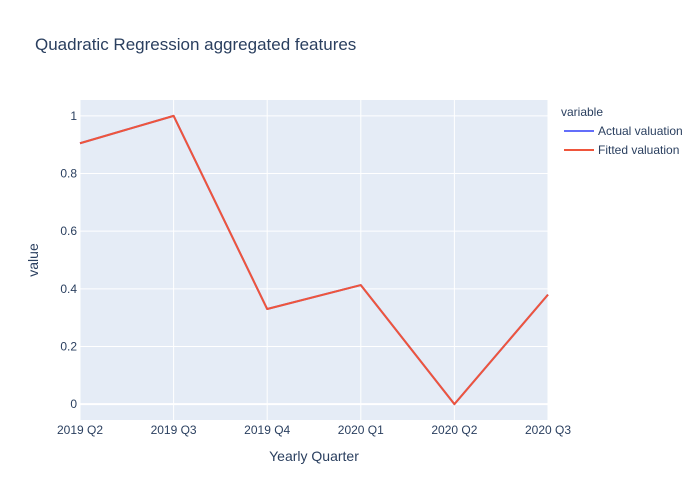 Image resolution: width=700 pixels, height=500 pixels. I want to click on y-axis-ticks: 0 0.2 0.4 0.6 0.8 1, so click(68, 260).